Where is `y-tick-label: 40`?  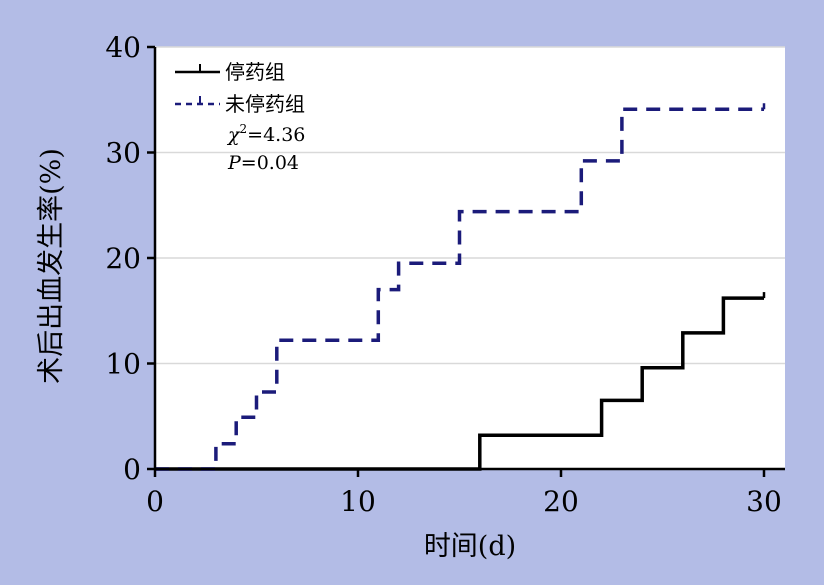 y-tick-label: 40 is located at coordinates (123, 47).